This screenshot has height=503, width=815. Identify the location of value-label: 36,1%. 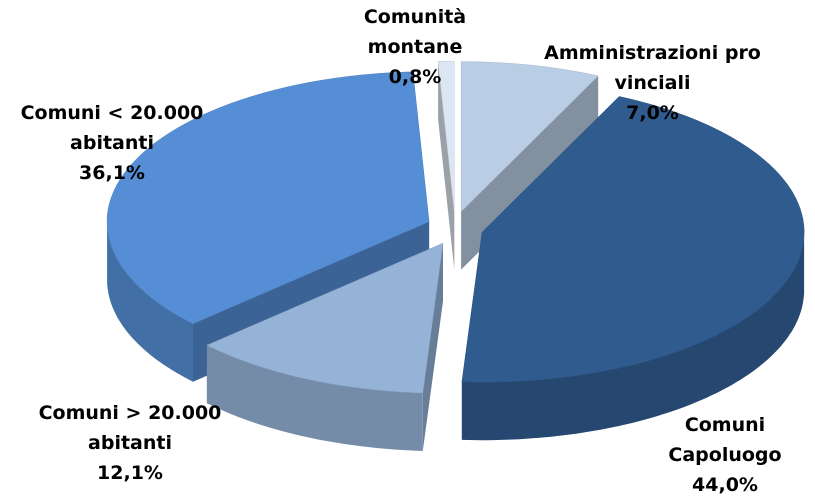
(112, 173).